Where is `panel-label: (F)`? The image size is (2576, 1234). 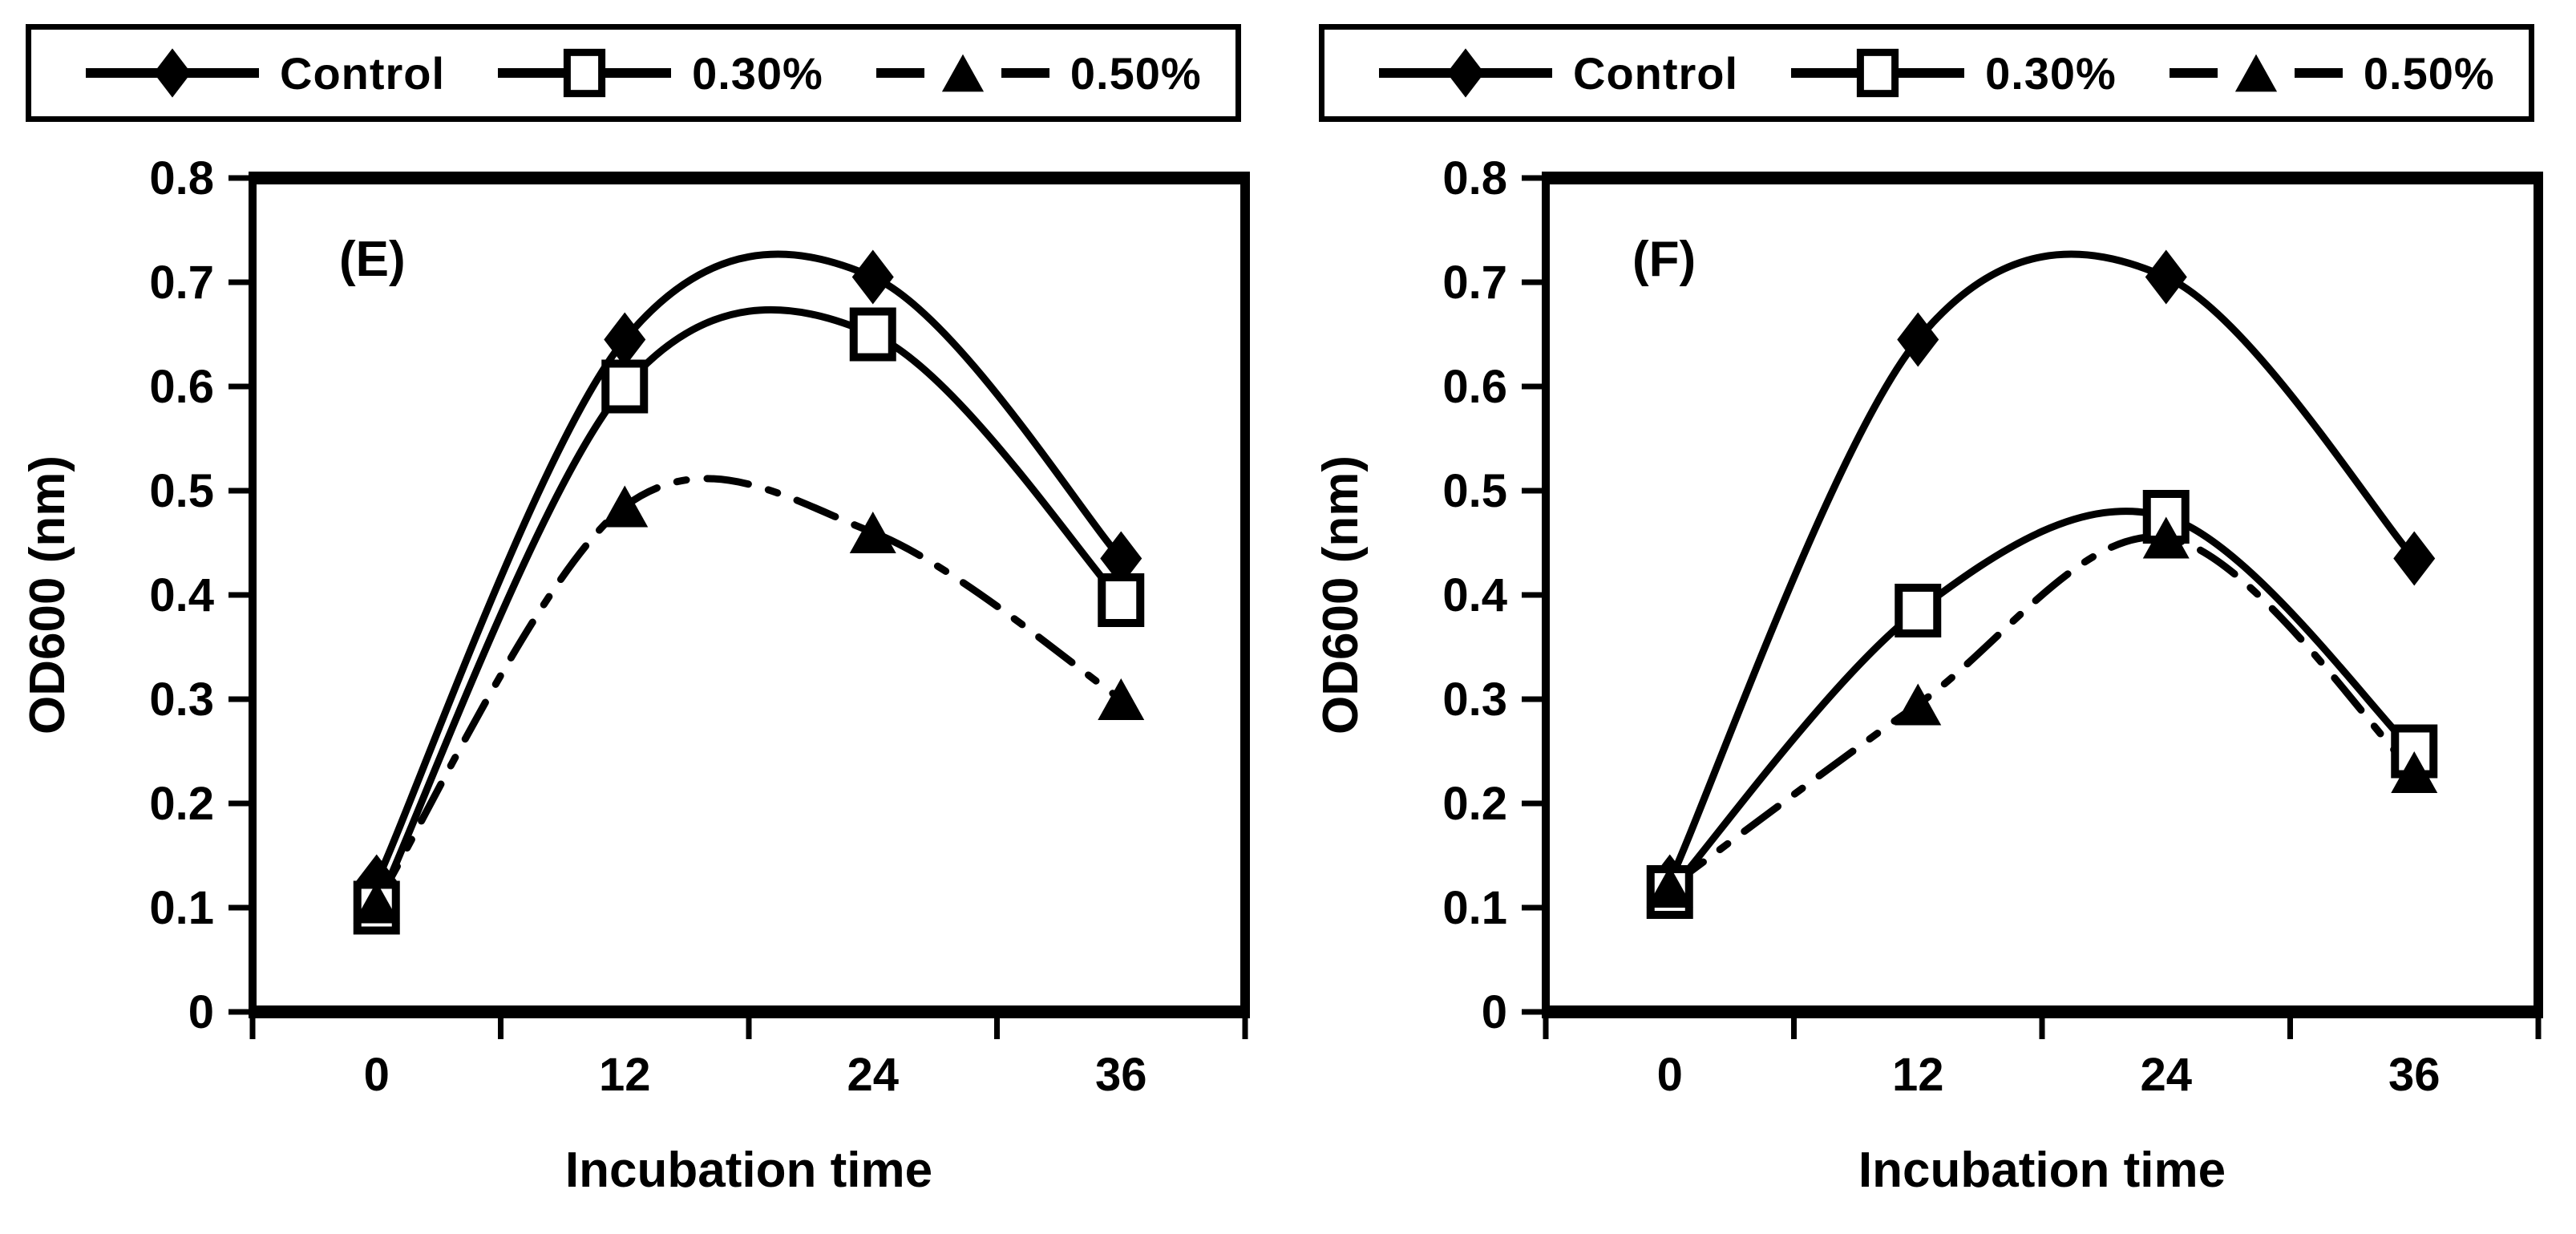 panel-label: (F) is located at coordinates (1664, 259).